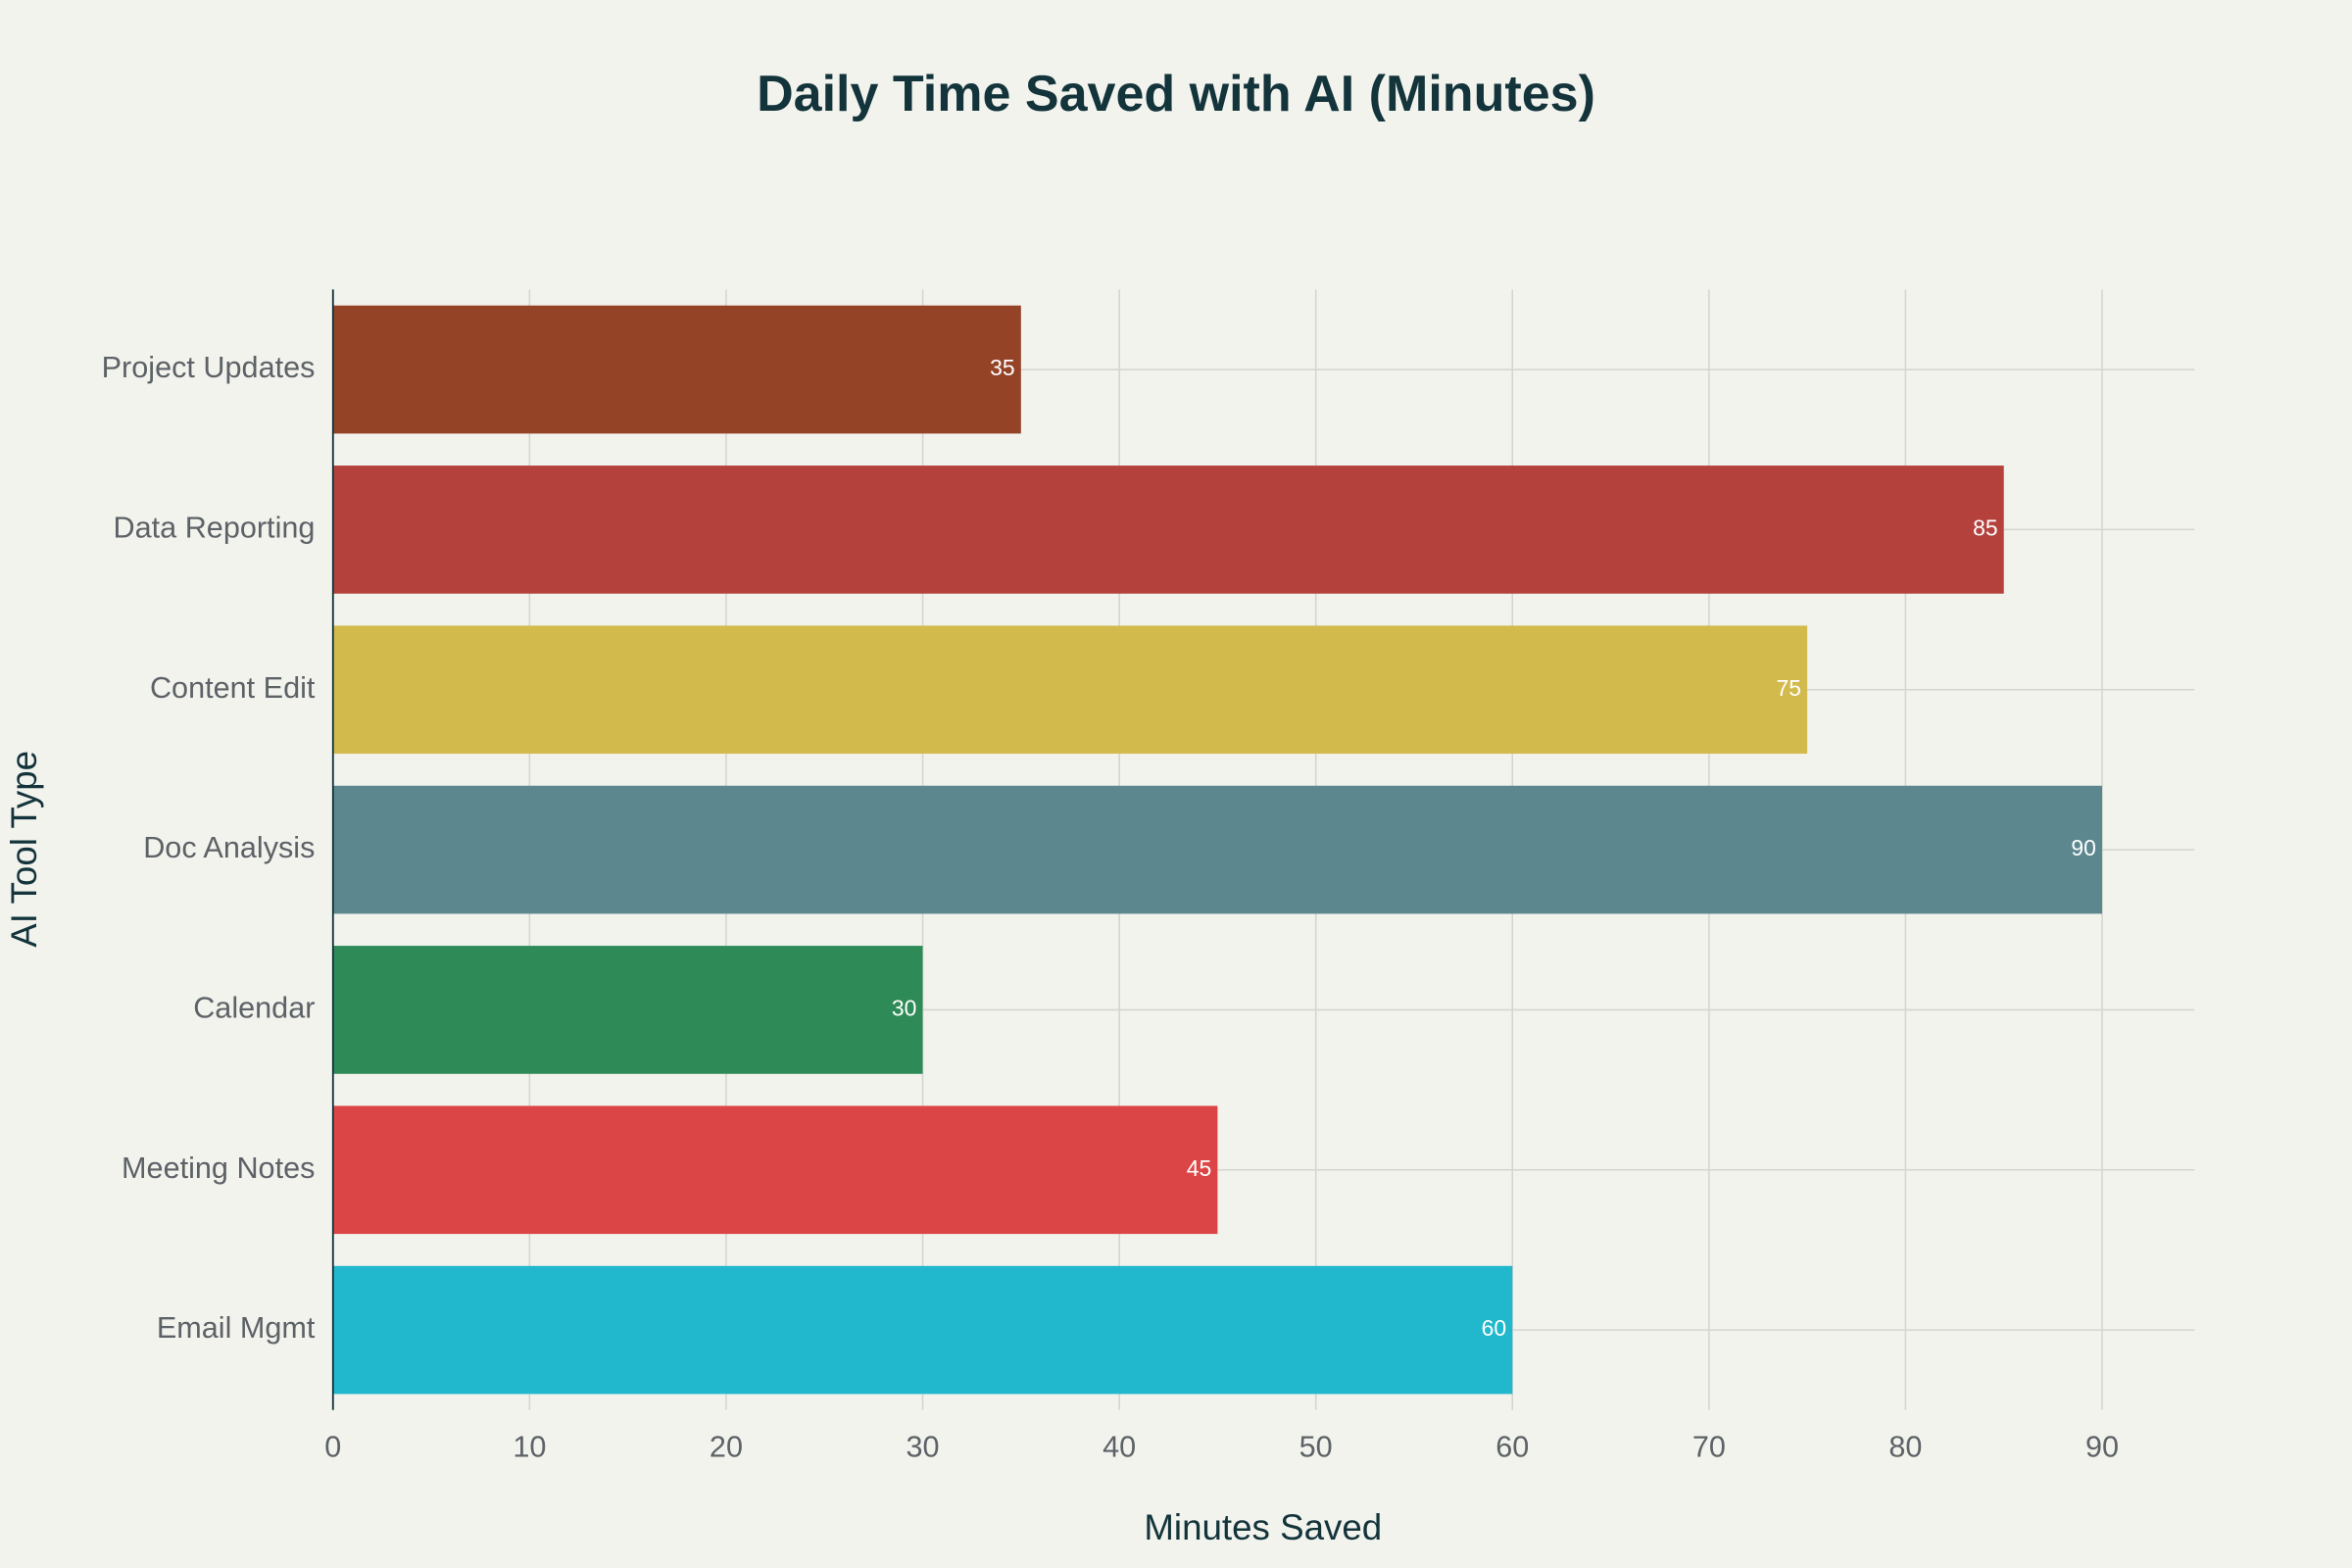 This screenshot has width=2352, height=1568. What do you see at coordinates (904, 1007) in the screenshot?
I see `value-label: 30` at bounding box center [904, 1007].